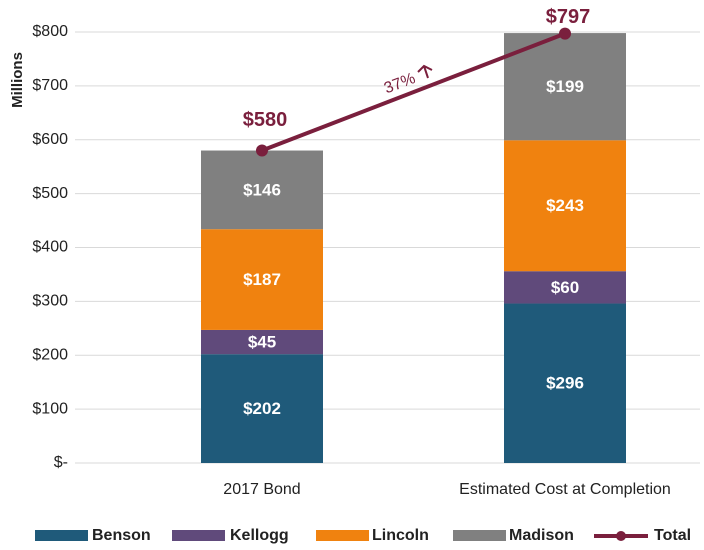 Image resolution: width=704 pixels, height=550 pixels. Describe the element at coordinates (413, 92) in the screenshot. I see `total-line` at that location.